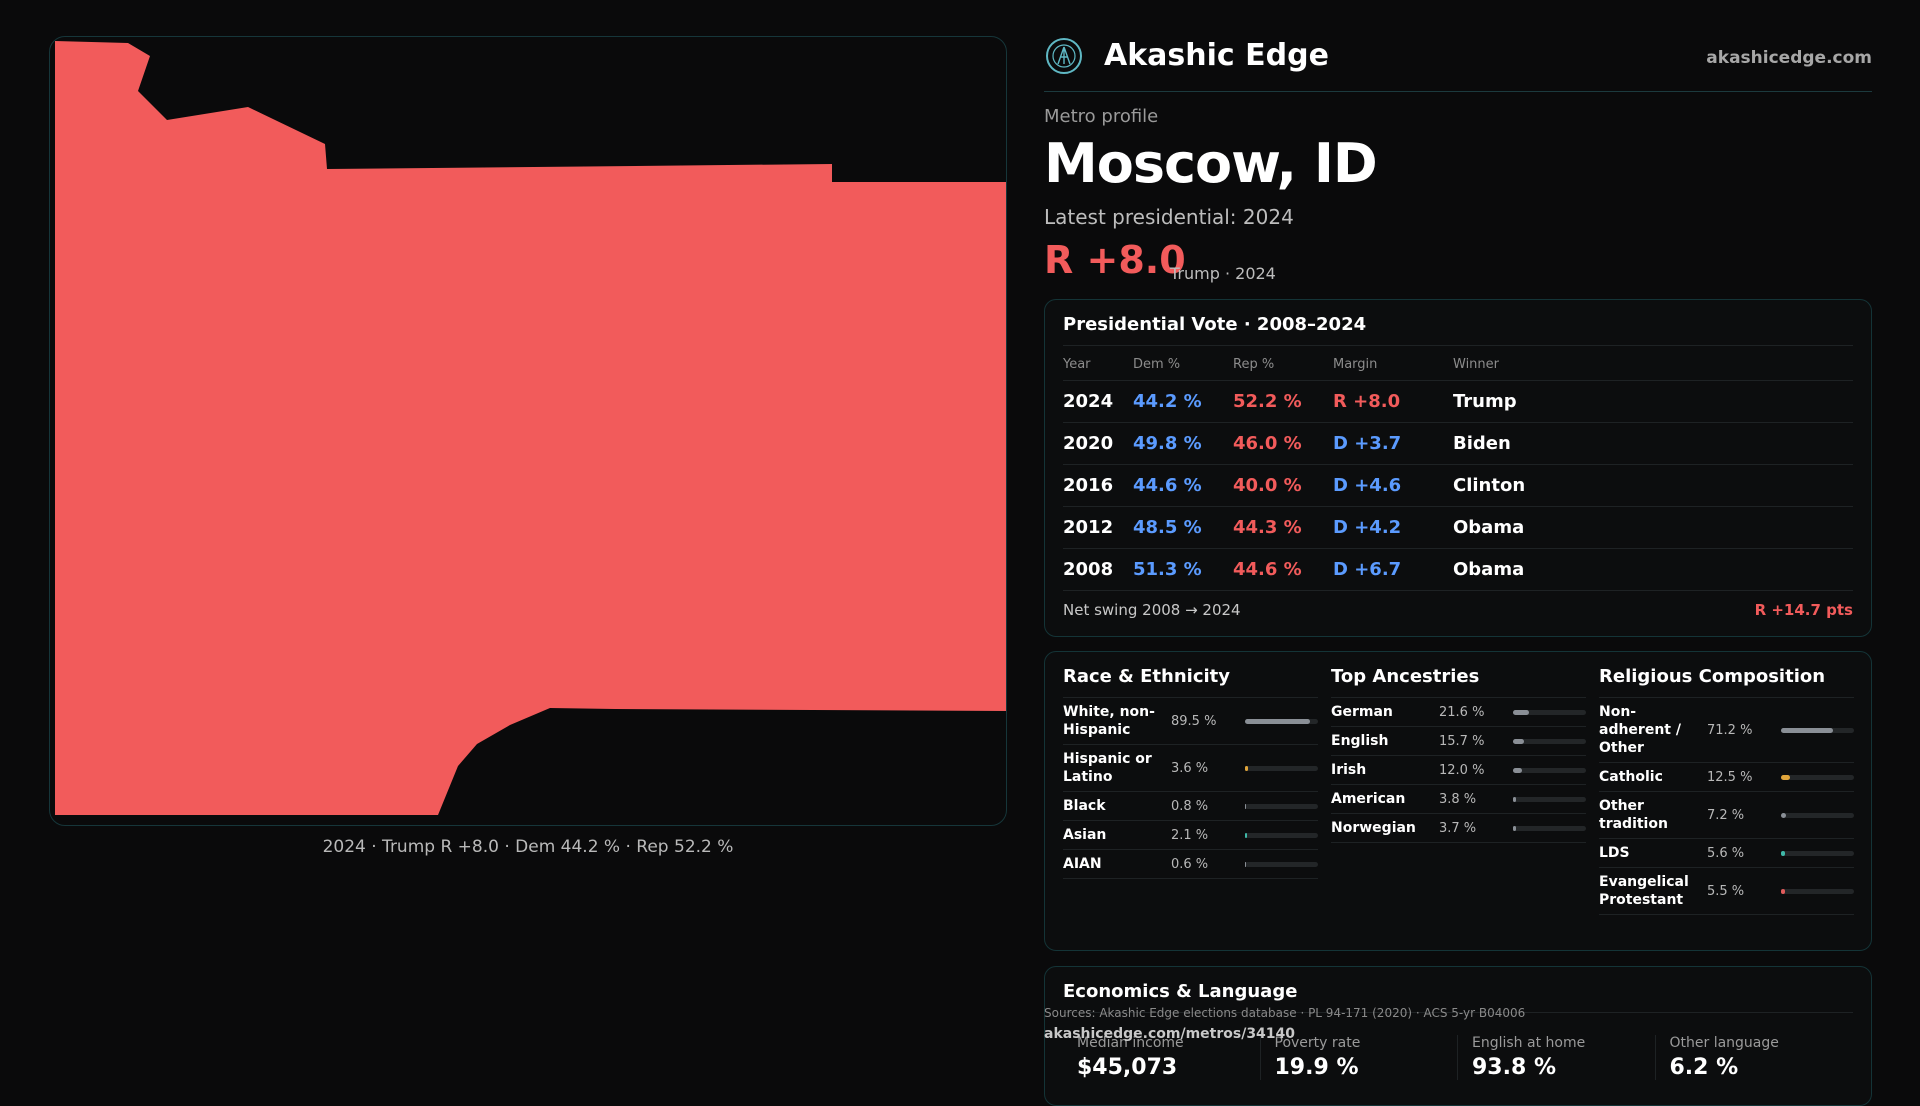 The image size is (1920, 1106). I want to click on stat-cell: English at home 93.8 %, so click(1557, 1057).